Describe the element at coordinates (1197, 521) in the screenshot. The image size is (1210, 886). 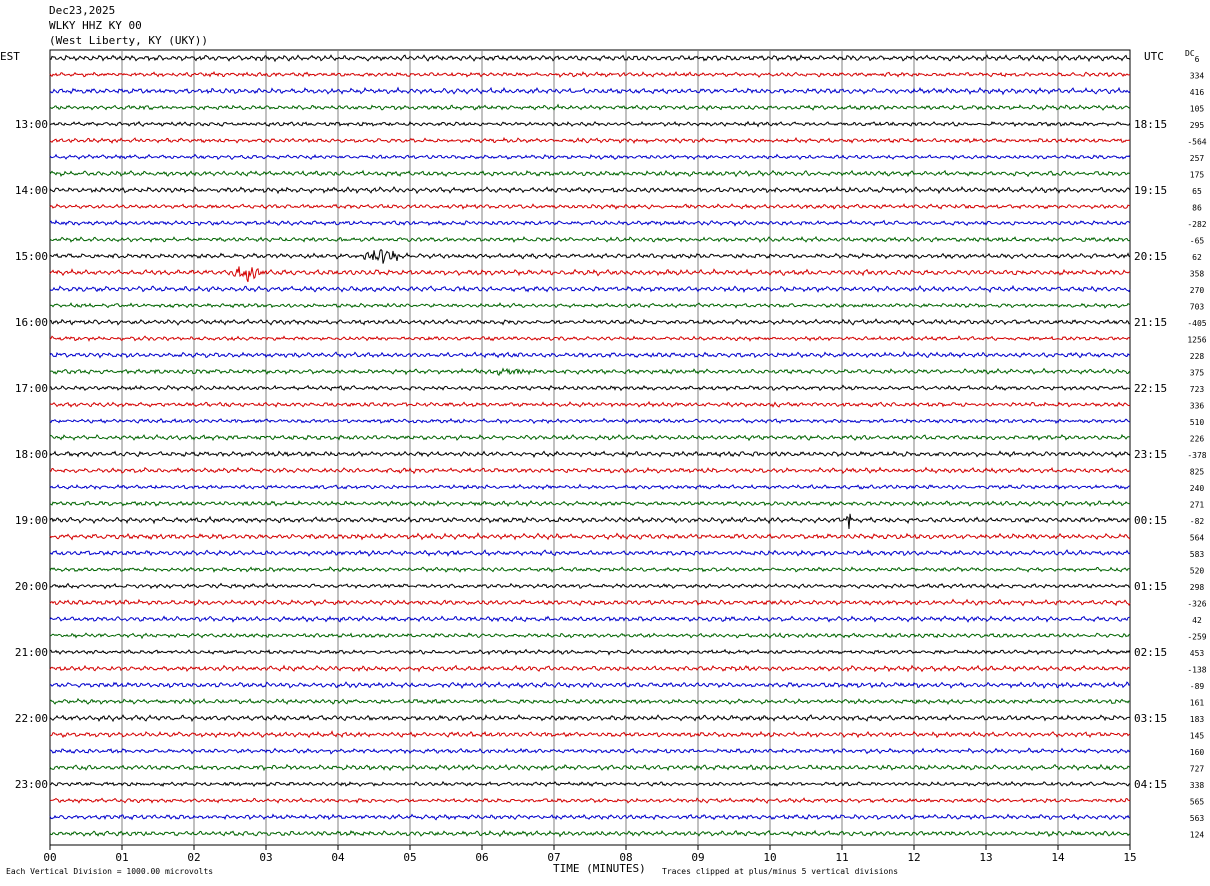
I see `dc-offset-label: -82` at that location.